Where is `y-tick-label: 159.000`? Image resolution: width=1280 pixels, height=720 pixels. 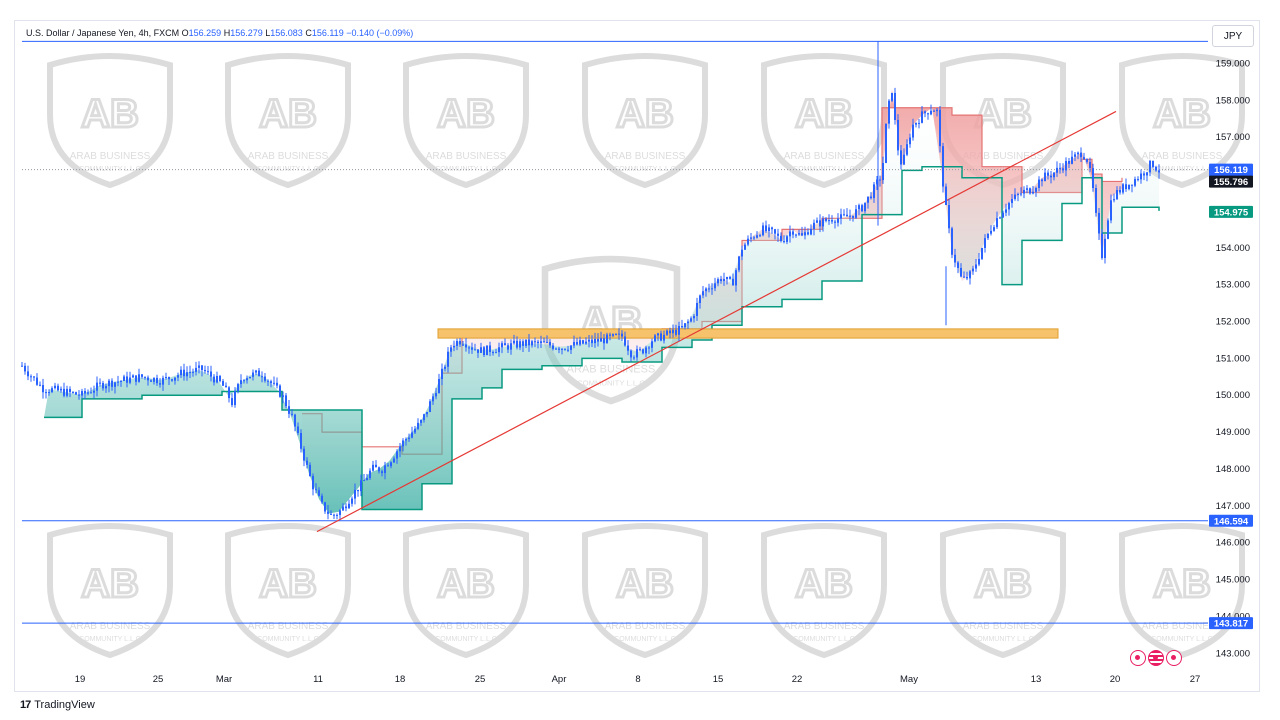 y-tick-label: 159.000 is located at coordinates (1233, 63).